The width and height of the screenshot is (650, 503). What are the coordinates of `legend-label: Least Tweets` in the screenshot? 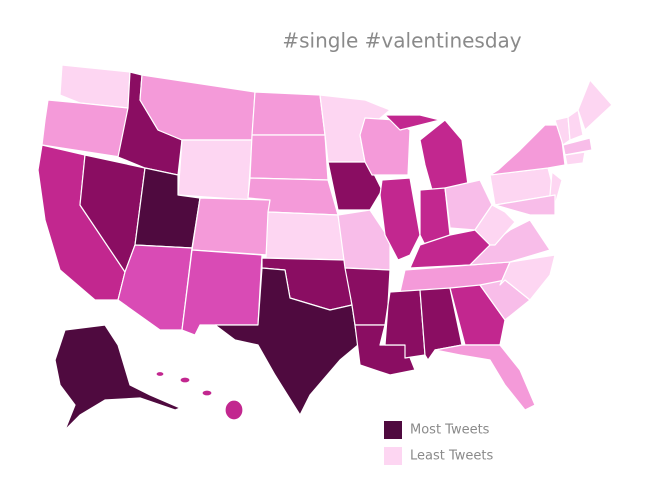 It's located at (451, 456).